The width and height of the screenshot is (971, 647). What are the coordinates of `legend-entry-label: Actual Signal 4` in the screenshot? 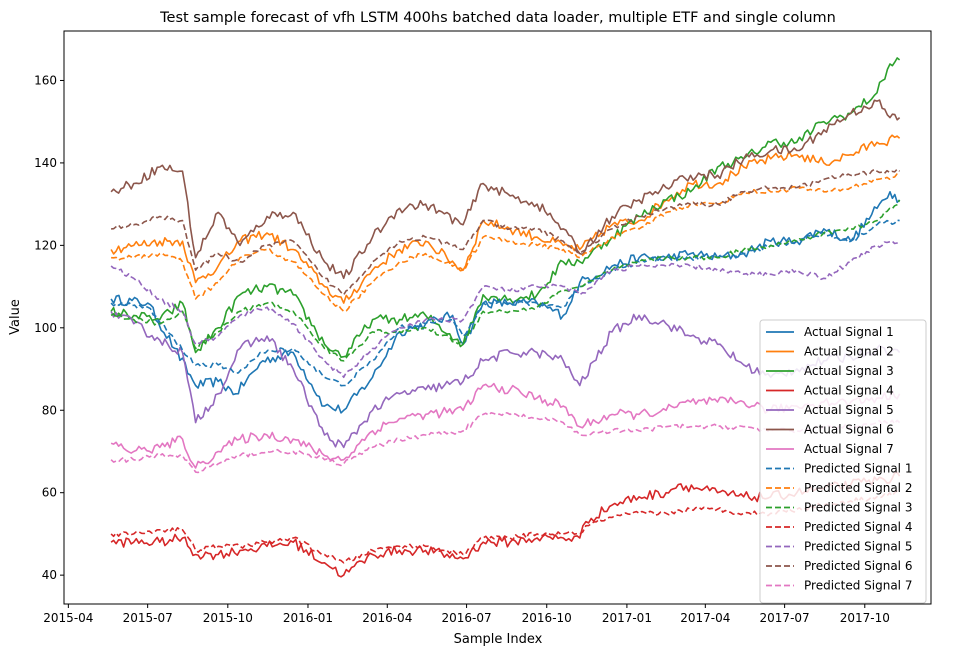 It's located at (849, 391).